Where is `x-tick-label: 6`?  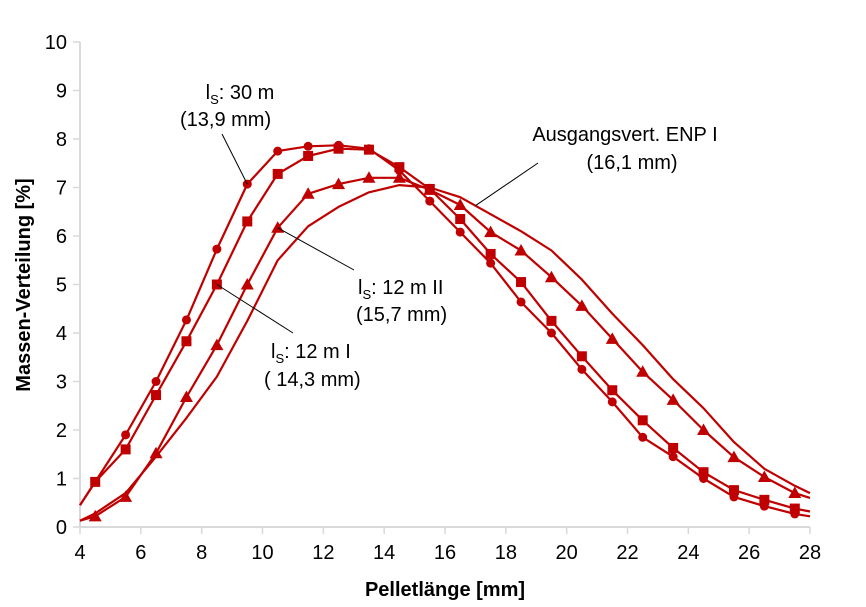
x-tick-label: 6 is located at coordinates (140, 553).